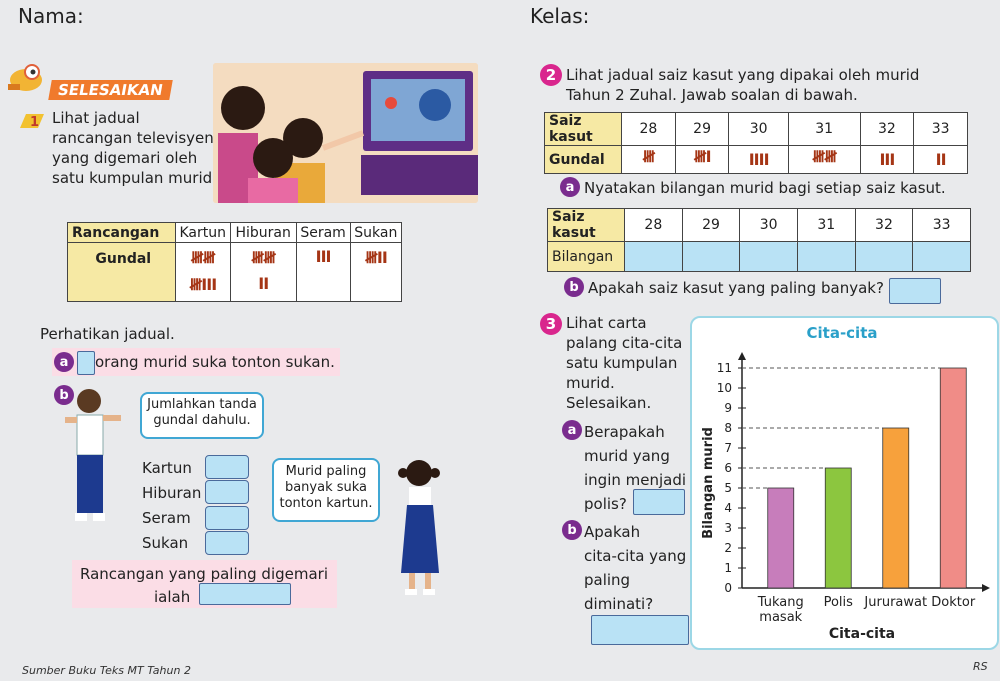  What do you see at coordinates (165, 543) in the screenshot?
I see `list-sukan-label: Sukan` at bounding box center [165, 543].